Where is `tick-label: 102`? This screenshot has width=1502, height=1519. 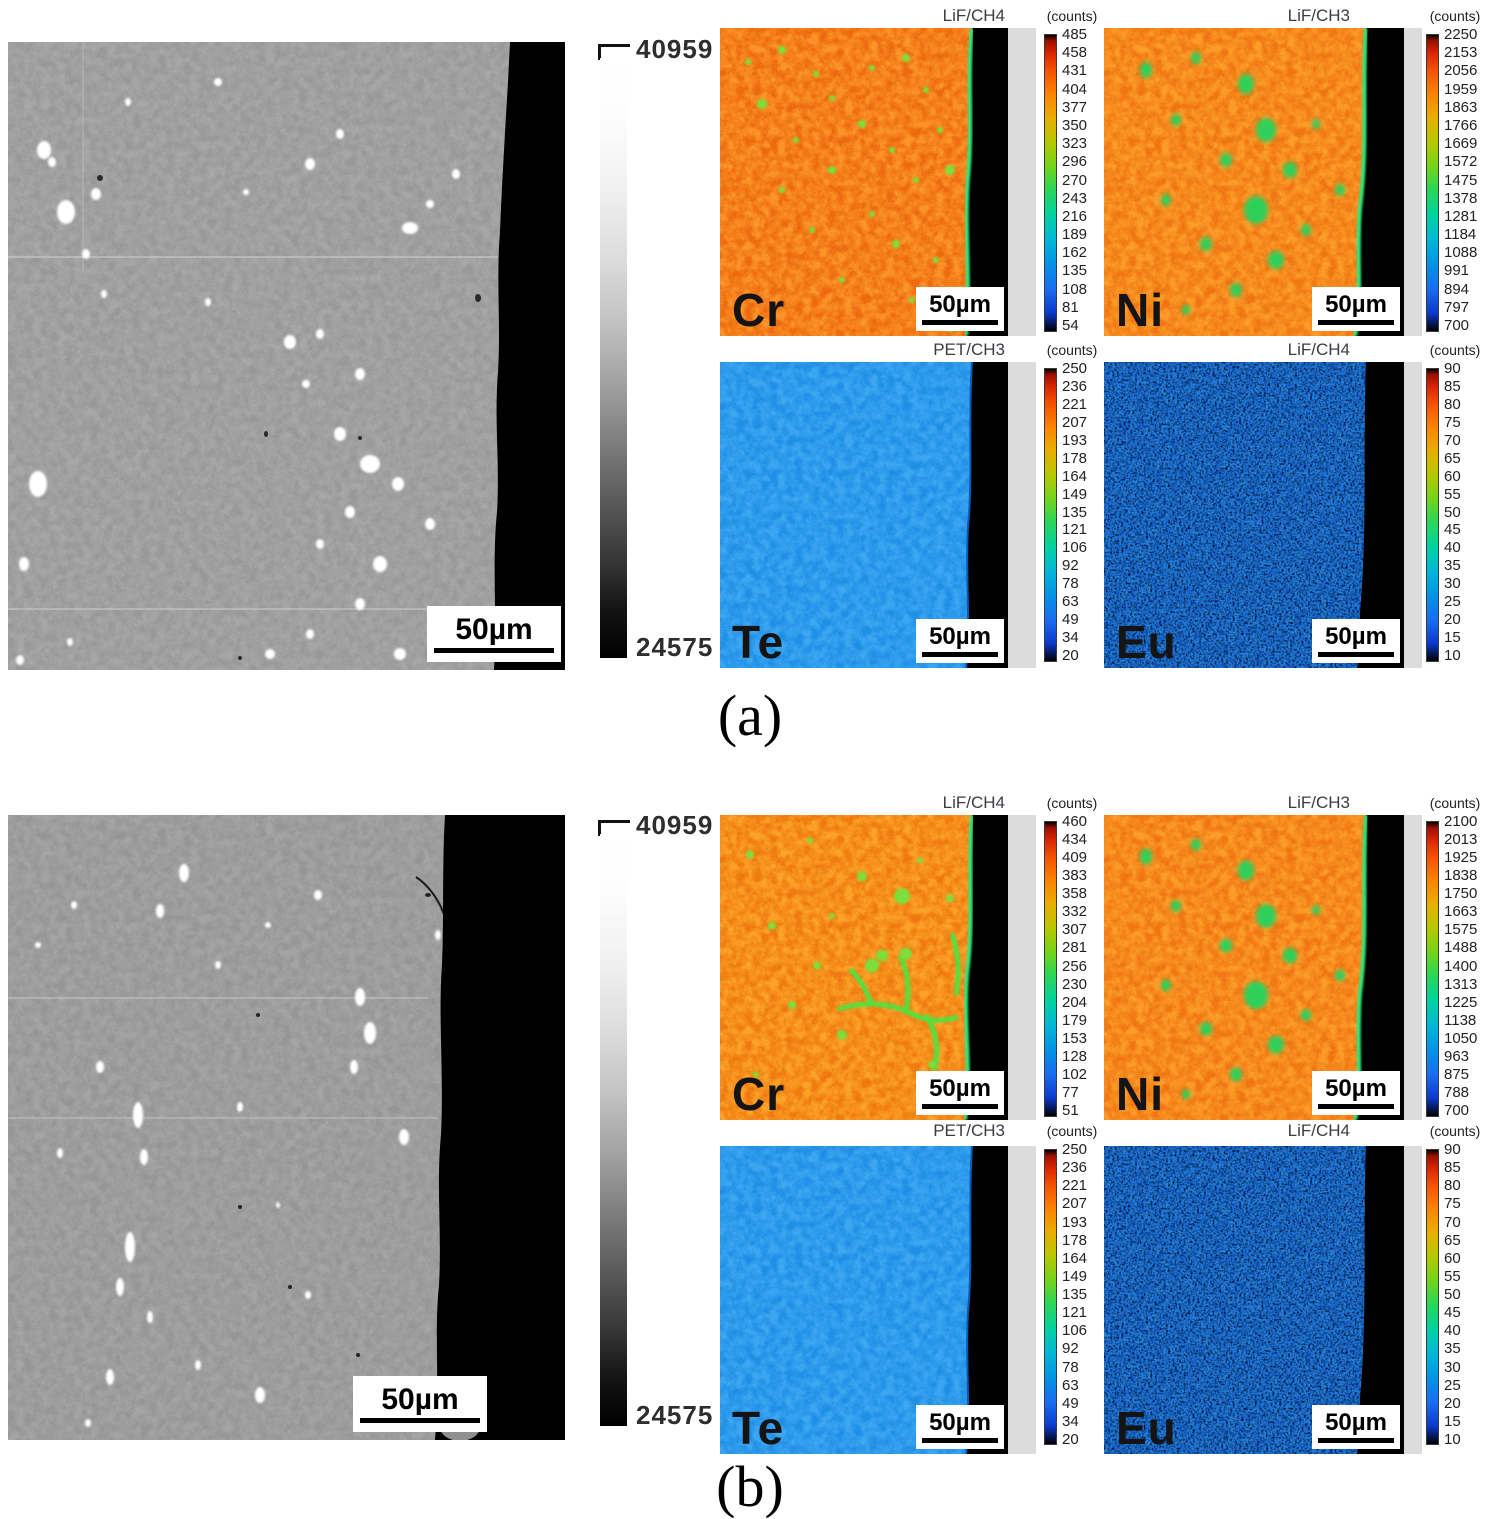 tick-label: 102 is located at coordinates (1075, 1074).